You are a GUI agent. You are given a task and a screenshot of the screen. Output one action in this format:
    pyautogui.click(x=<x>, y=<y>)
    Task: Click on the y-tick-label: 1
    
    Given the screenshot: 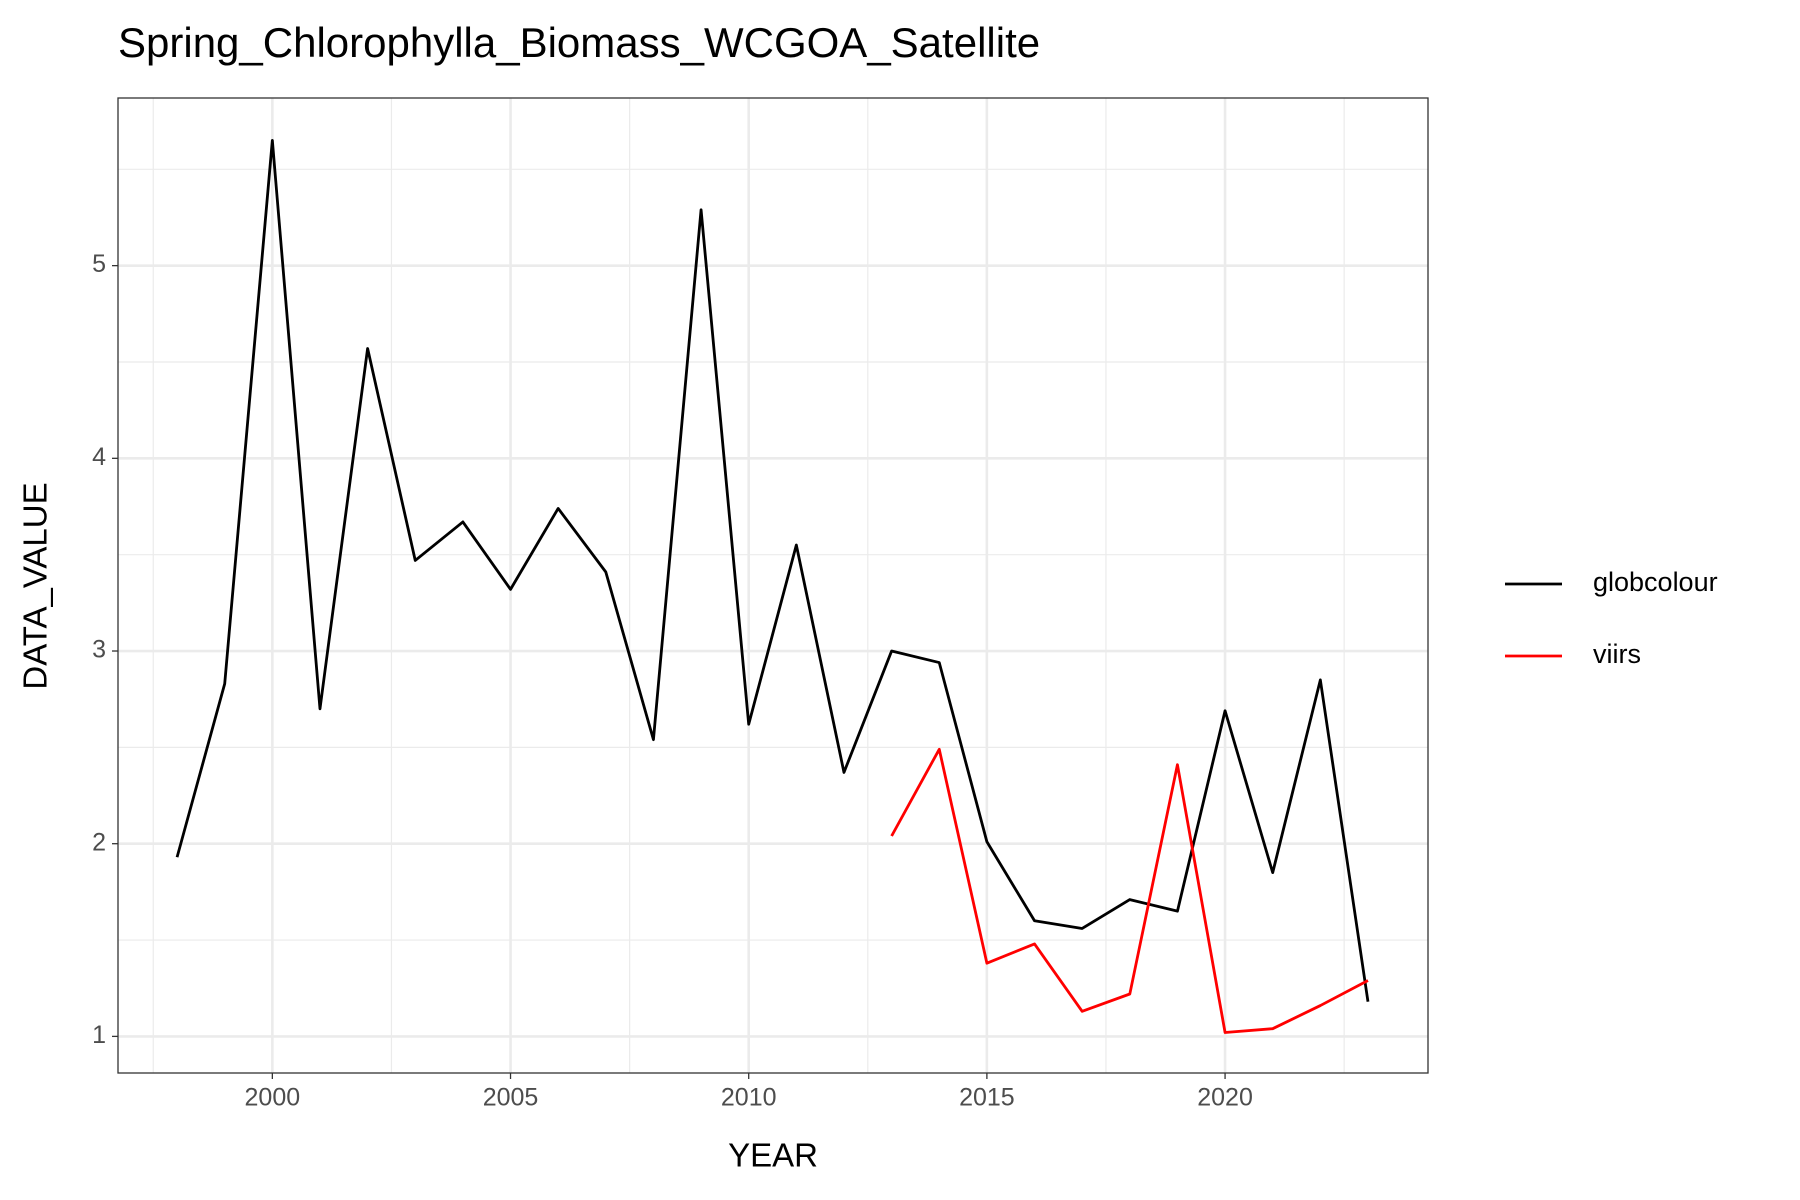 What is the action you would take?
    pyautogui.click(x=99, y=1035)
    